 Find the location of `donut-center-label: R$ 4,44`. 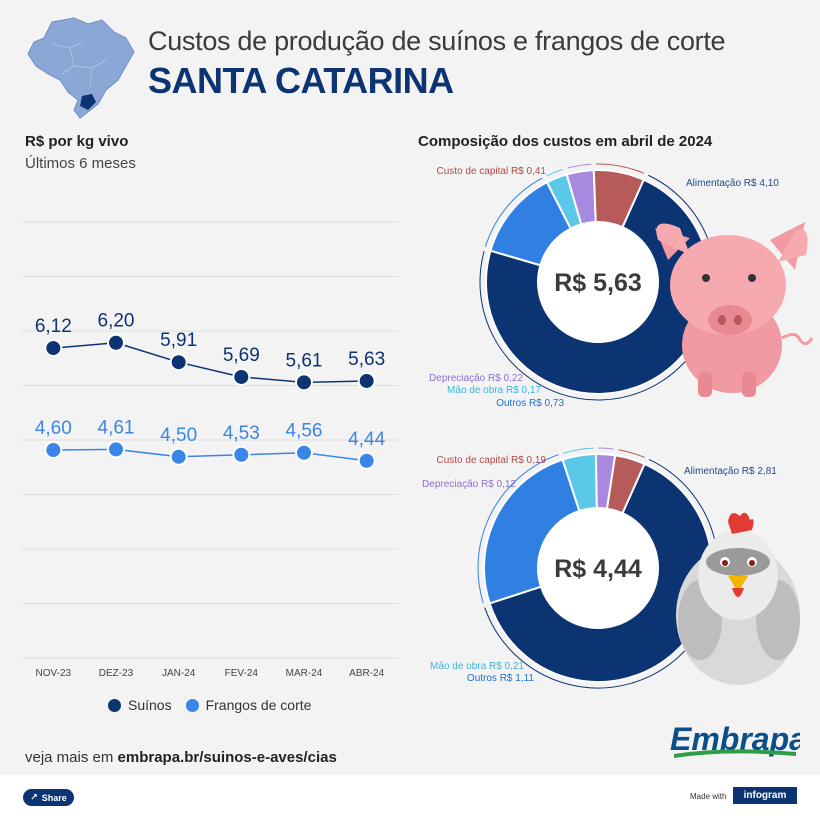

donut-center-label: R$ 4,44 is located at coordinates (598, 569).